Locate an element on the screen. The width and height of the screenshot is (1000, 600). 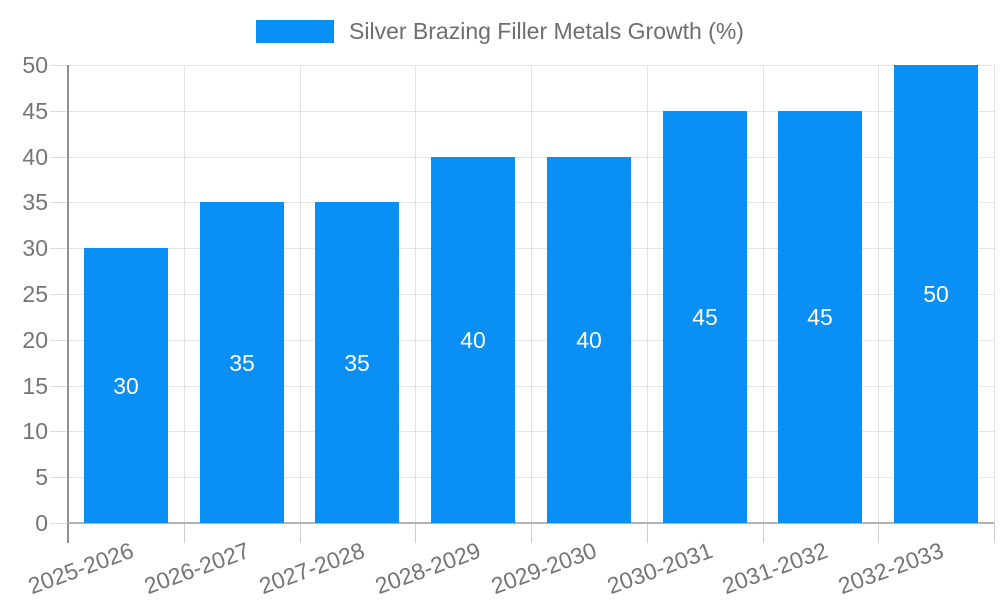
y-axis-label: 50 is located at coordinates (35, 65).